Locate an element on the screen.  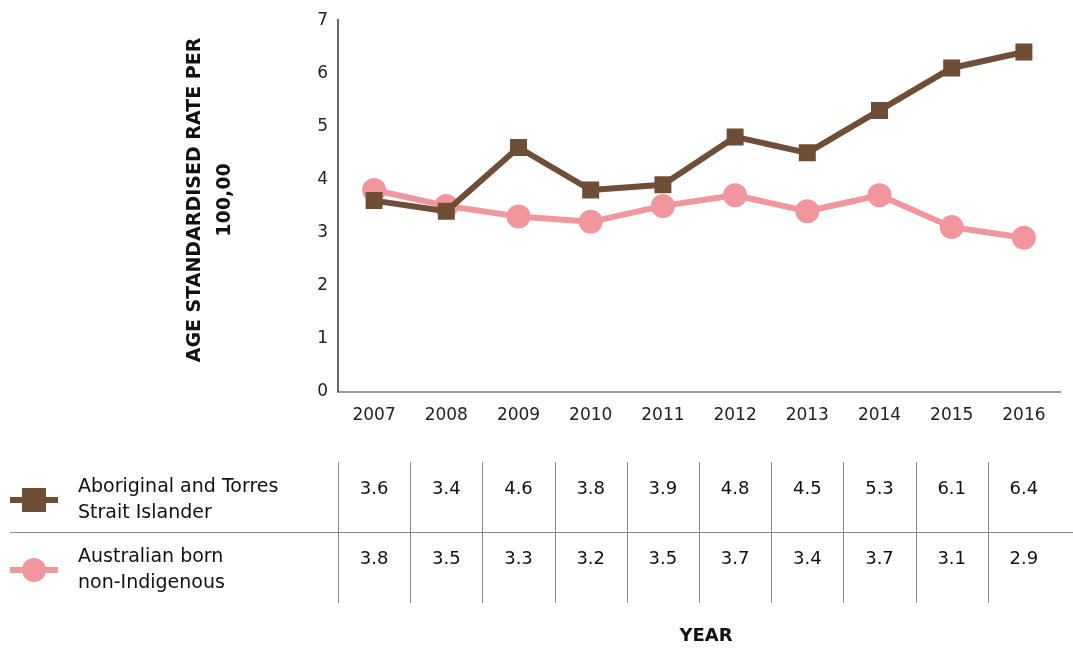
x-tick-label: 2009 is located at coordinates (518, 414).